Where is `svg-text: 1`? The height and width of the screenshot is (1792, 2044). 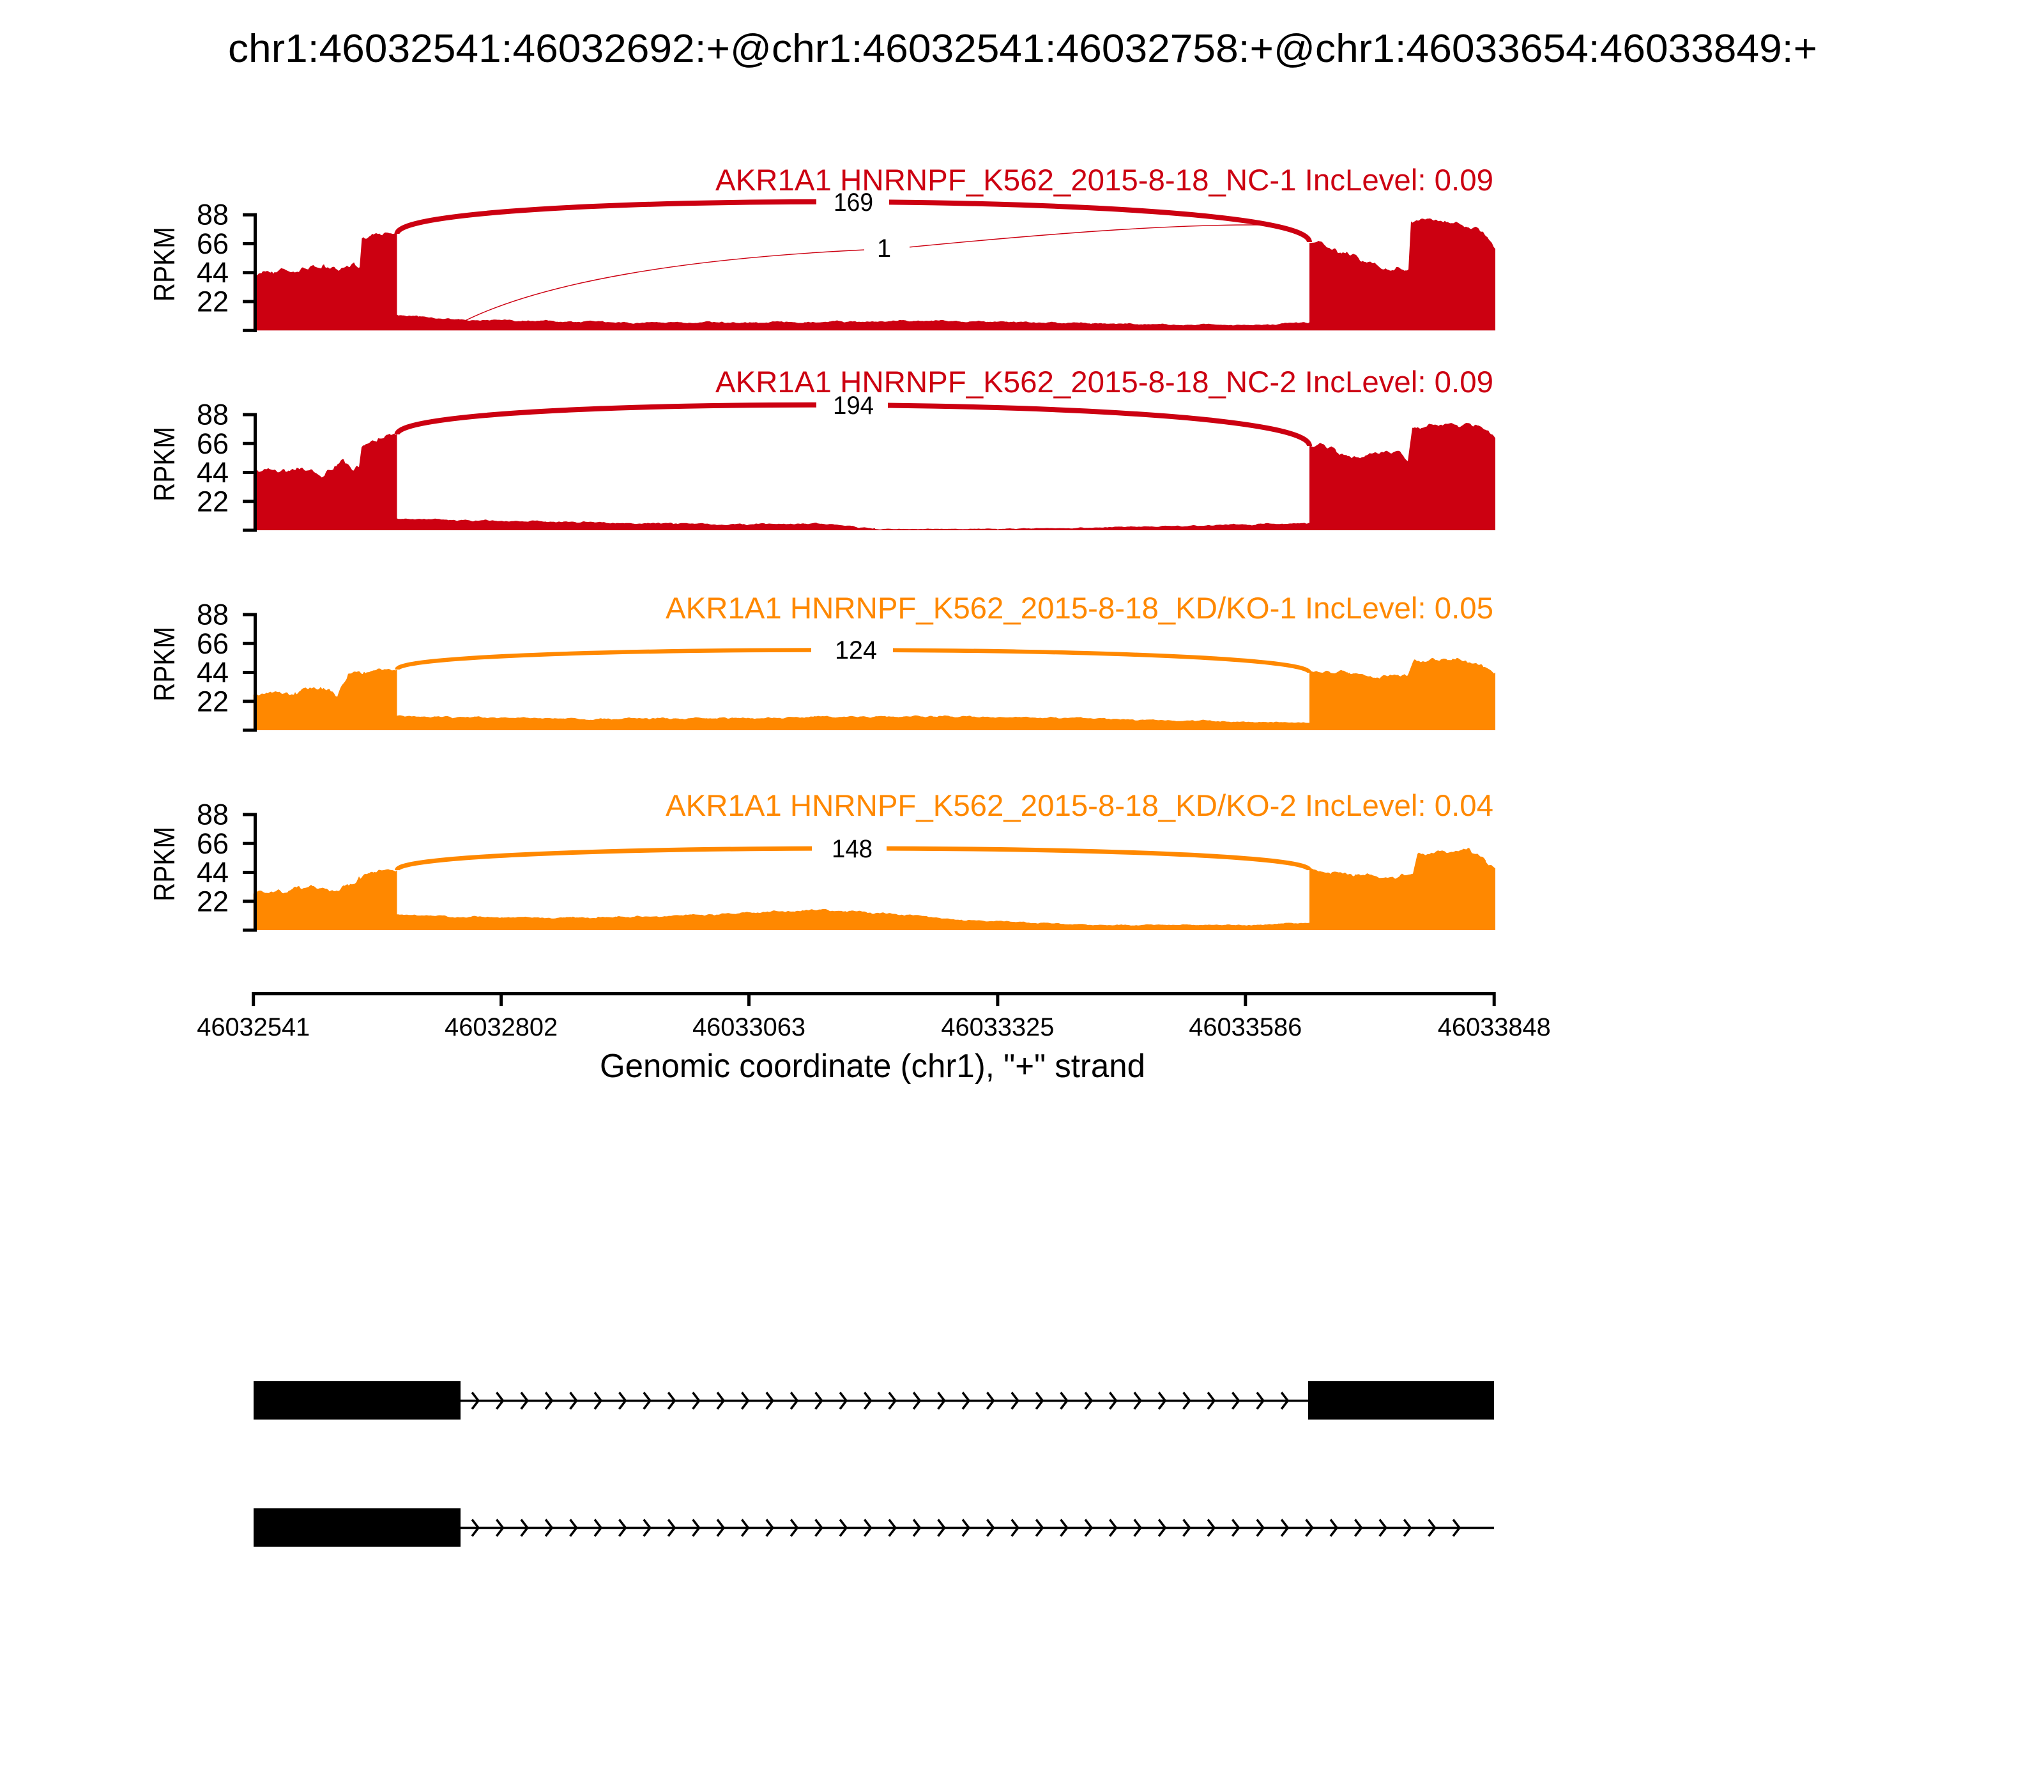 svg-text: 1 is located at coordinates (884, 249).